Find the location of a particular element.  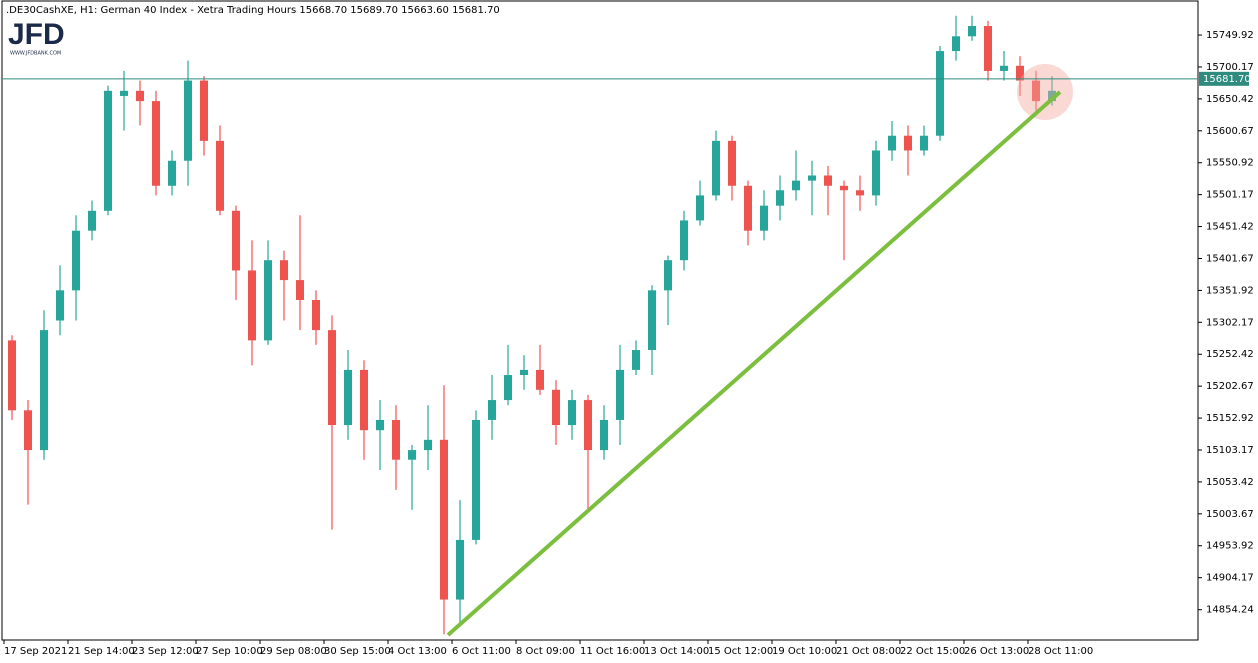

y-tick-label: 15749.92 is located at coordinates (1230, 35).